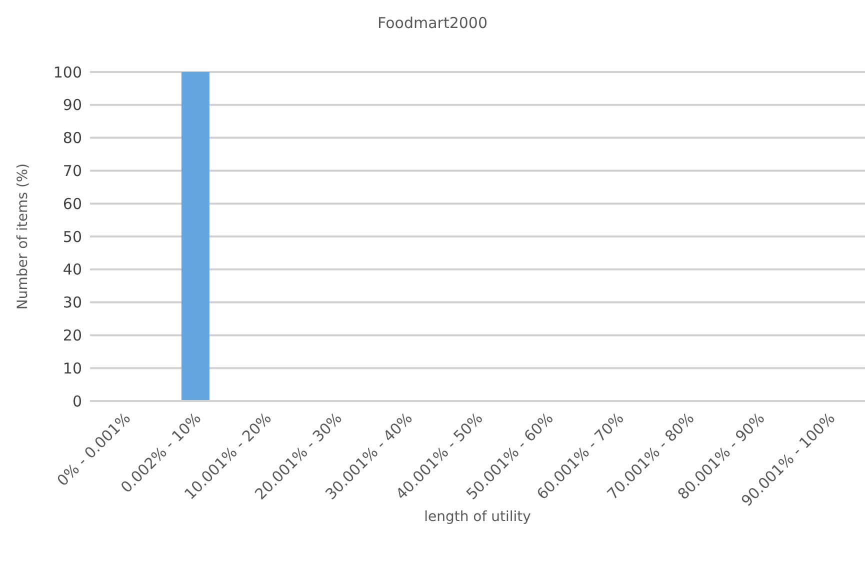 This screenshot has width=865, height=561. Describe the element at coordinates (67, 72) in the screenshot. I see `y-tick-label: 100` at that location.